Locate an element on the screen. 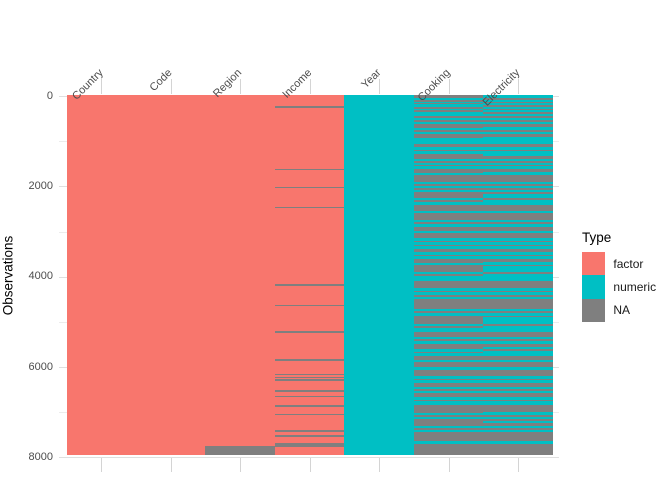 The height and width of the screenshot is (480, 672). legend-title: Type is located at coordinates (597, 237).